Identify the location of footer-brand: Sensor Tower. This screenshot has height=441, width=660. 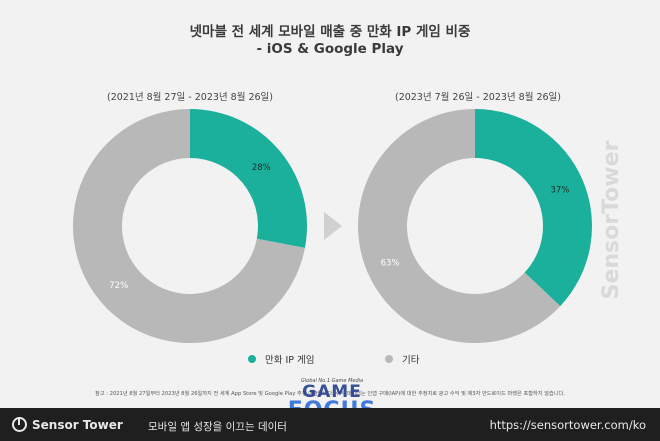
(67, 424).